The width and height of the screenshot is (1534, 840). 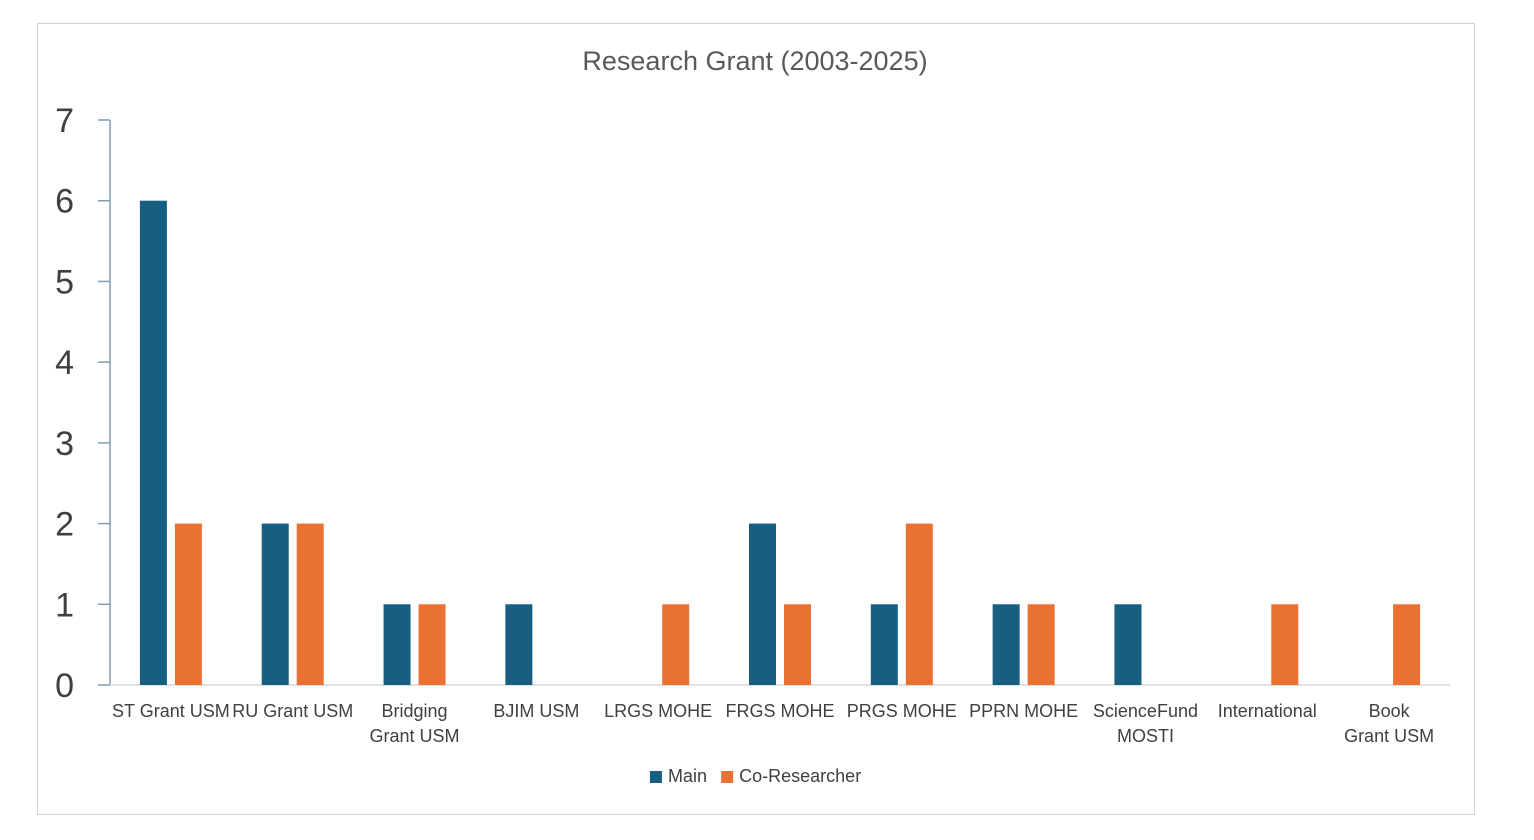 What do you see at coordinates (64, 121) in the screenshot?
I see `y-tick-label: 7` at bounding box center [64, 121].